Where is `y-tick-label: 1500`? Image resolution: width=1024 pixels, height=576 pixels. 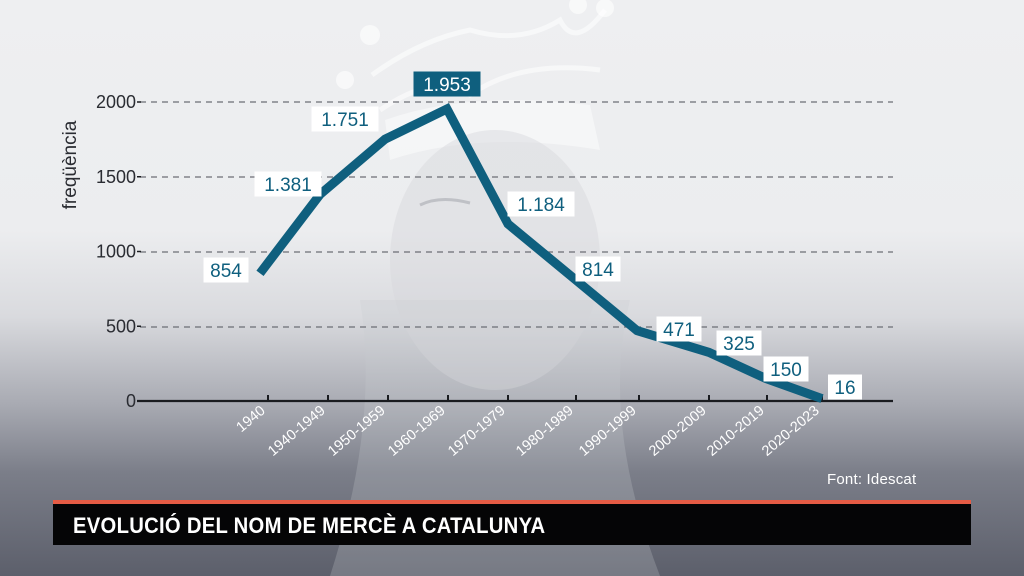 y-tick-label: 1500 is located at coordinates (116, 177).